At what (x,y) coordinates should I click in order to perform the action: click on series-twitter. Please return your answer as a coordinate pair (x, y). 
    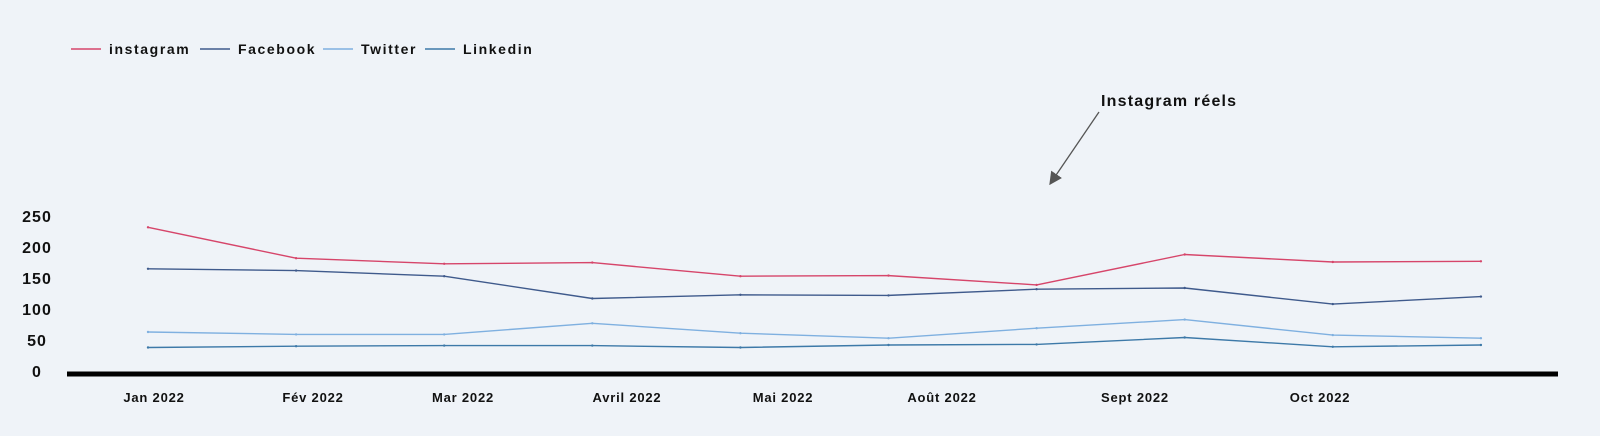
    Looking at the image, I should click on (814, 329).